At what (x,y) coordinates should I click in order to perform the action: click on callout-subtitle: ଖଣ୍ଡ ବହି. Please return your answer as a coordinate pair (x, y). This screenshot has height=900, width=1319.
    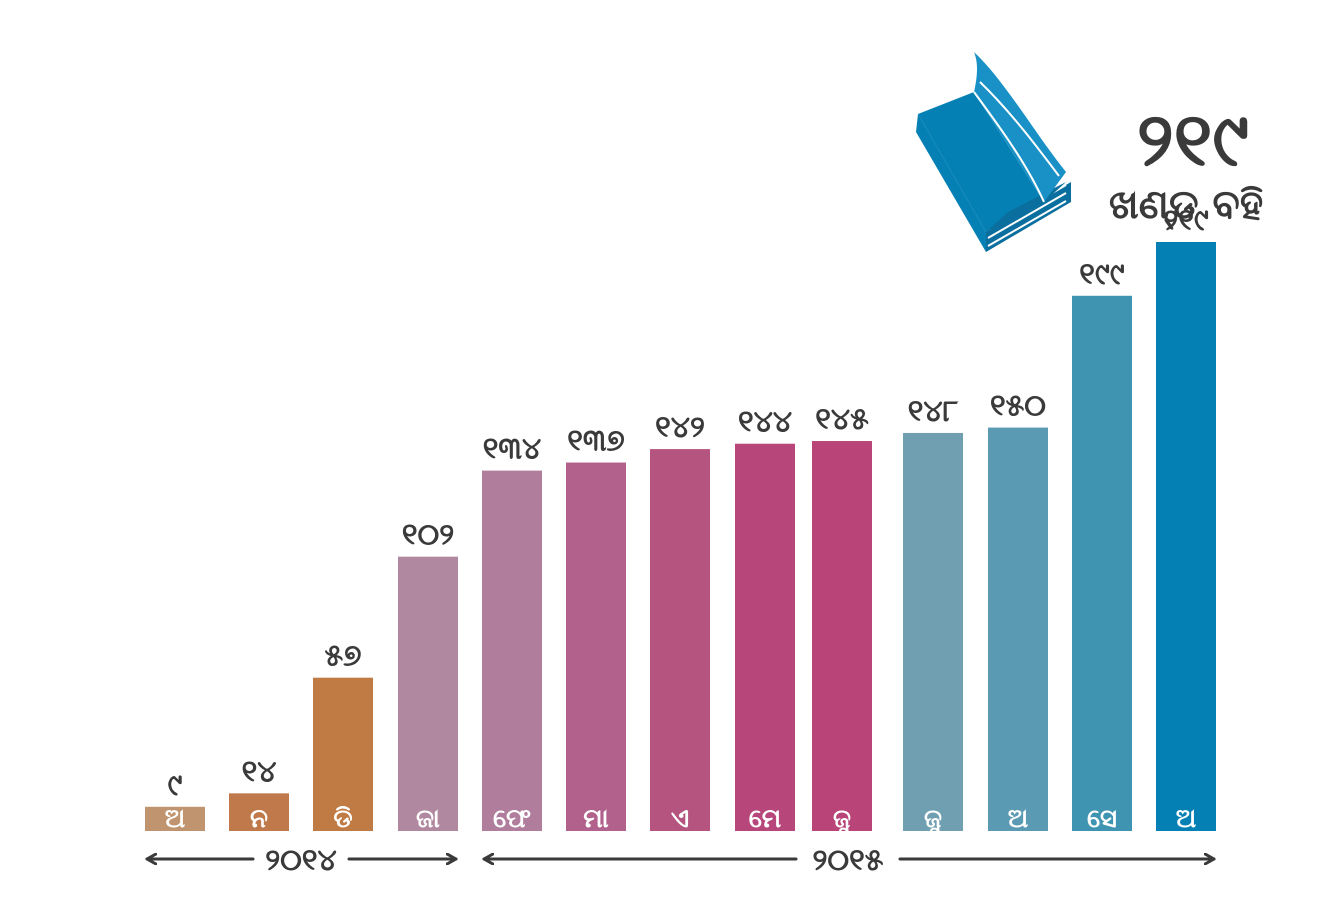
    Looking at the image, I should click on (1186, 206).